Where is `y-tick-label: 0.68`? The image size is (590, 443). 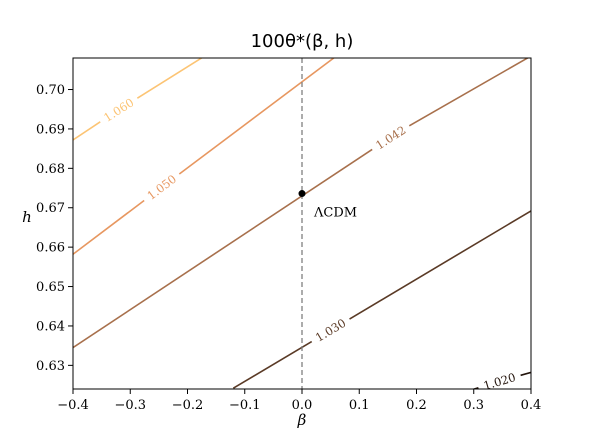
y-tick-label: 0.68 is located at coordinates (50, 169).